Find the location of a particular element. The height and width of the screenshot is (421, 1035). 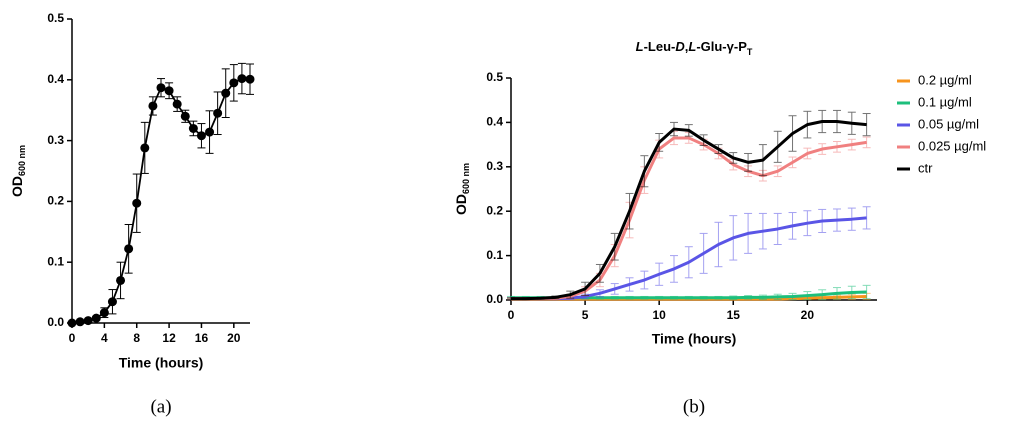

title-part: , is located at coordinates (687, 46).